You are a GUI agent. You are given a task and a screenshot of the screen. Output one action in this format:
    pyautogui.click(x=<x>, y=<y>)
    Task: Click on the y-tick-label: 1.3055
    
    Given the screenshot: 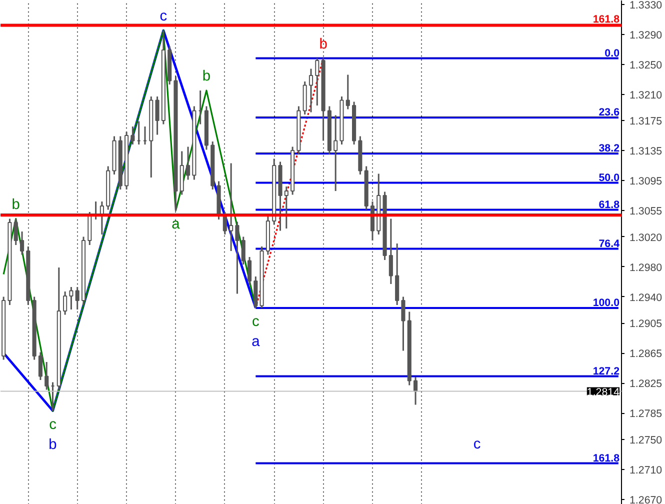 What is the action you would take?
    pyautogui.click(x=646, y=212)
    